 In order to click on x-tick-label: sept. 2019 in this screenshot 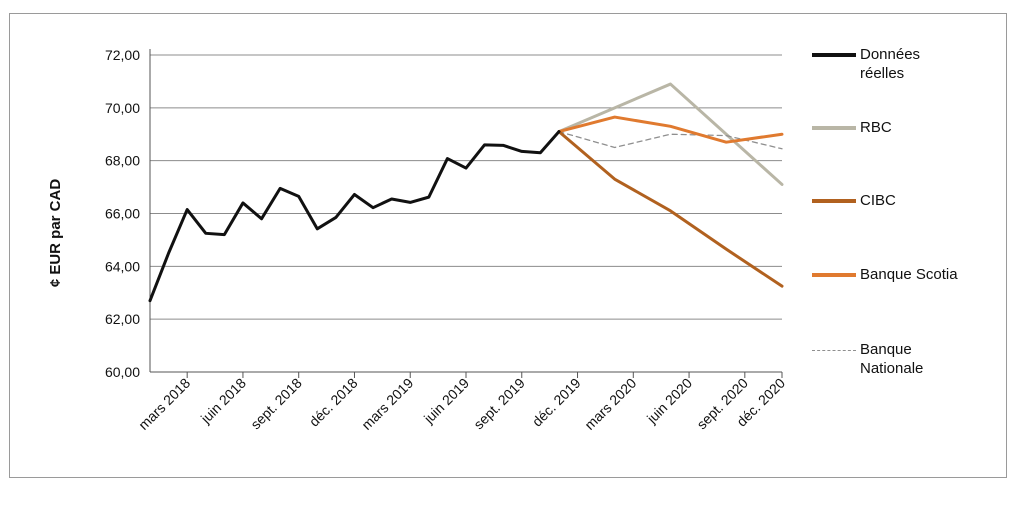, I will do `click(499, 404)`.